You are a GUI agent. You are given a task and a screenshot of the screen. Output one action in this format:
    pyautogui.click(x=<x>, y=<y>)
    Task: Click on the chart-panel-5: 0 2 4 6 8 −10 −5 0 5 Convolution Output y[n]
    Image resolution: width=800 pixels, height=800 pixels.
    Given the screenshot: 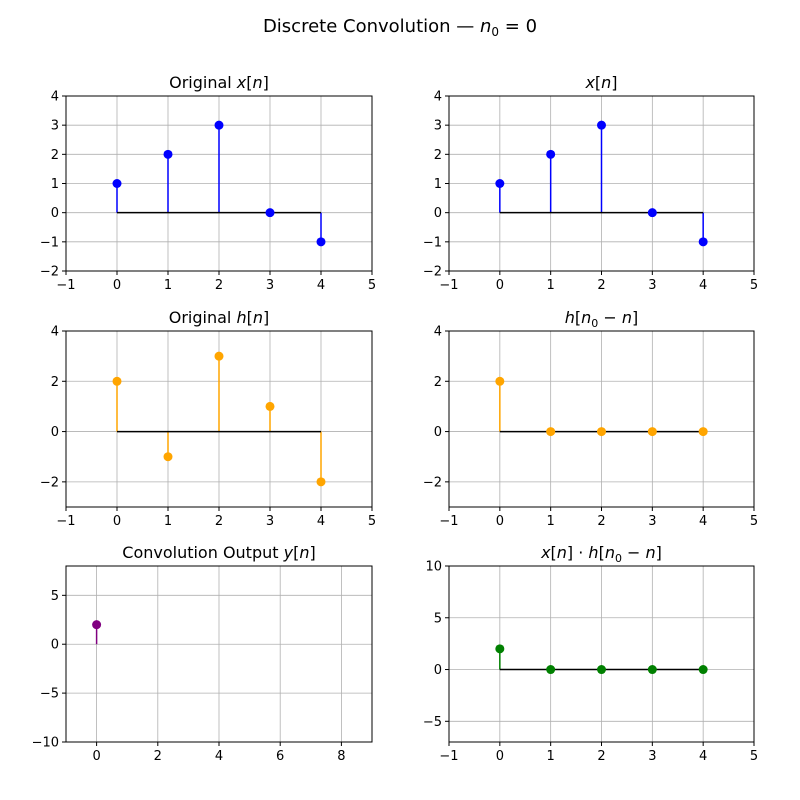 What is the action you would take?
    pyautogui.click(x=202, y=653)
    